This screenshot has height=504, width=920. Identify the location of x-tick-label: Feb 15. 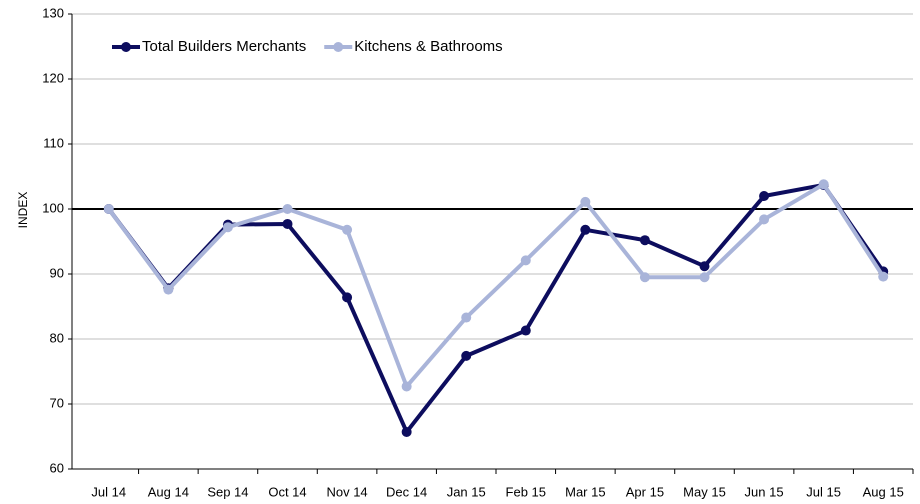
(526, 491).